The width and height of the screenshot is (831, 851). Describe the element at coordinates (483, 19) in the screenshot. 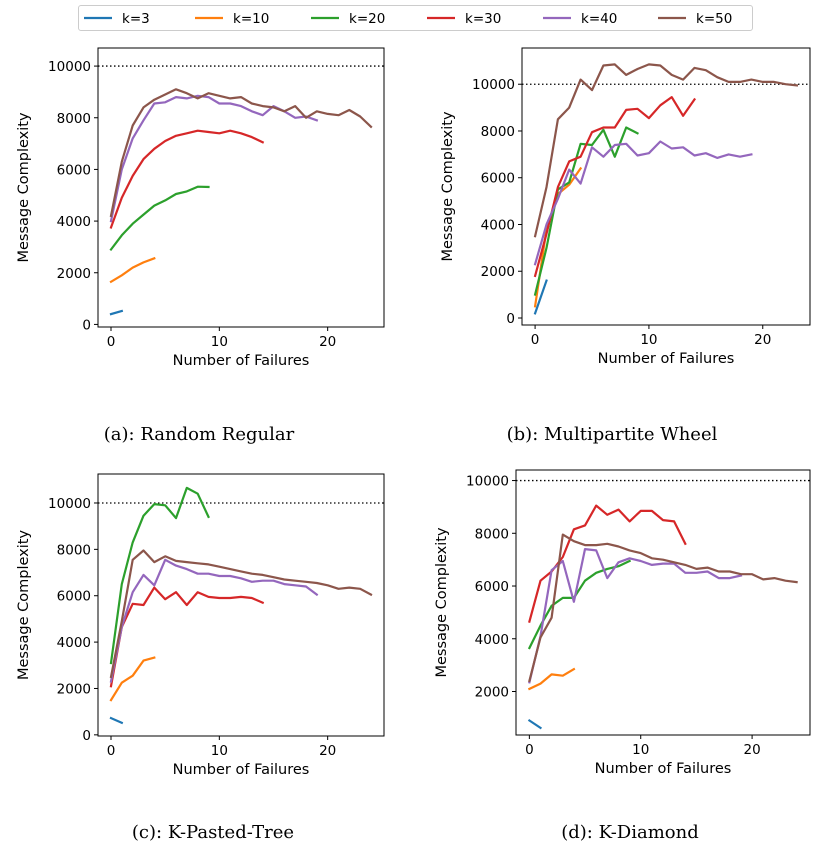

I see `legend-label: k=30` at that location.